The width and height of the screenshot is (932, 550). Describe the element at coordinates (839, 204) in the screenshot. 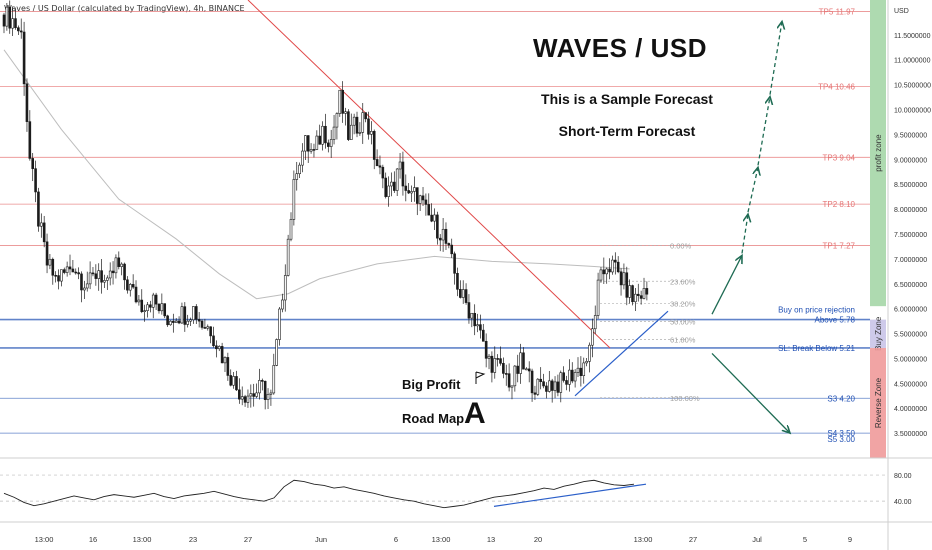

I see `level-label: TP2 8.10` at that location.